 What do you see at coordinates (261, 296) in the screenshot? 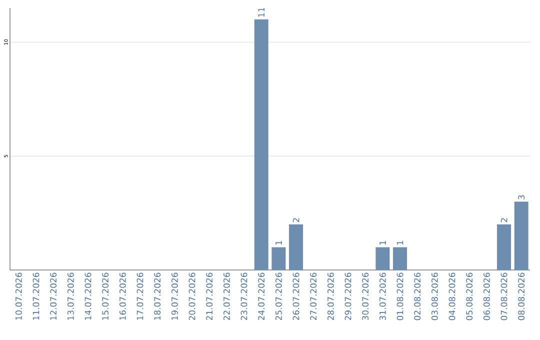
I see `x-tick-label: 24.07.2026` at bounding box center [261, 296].